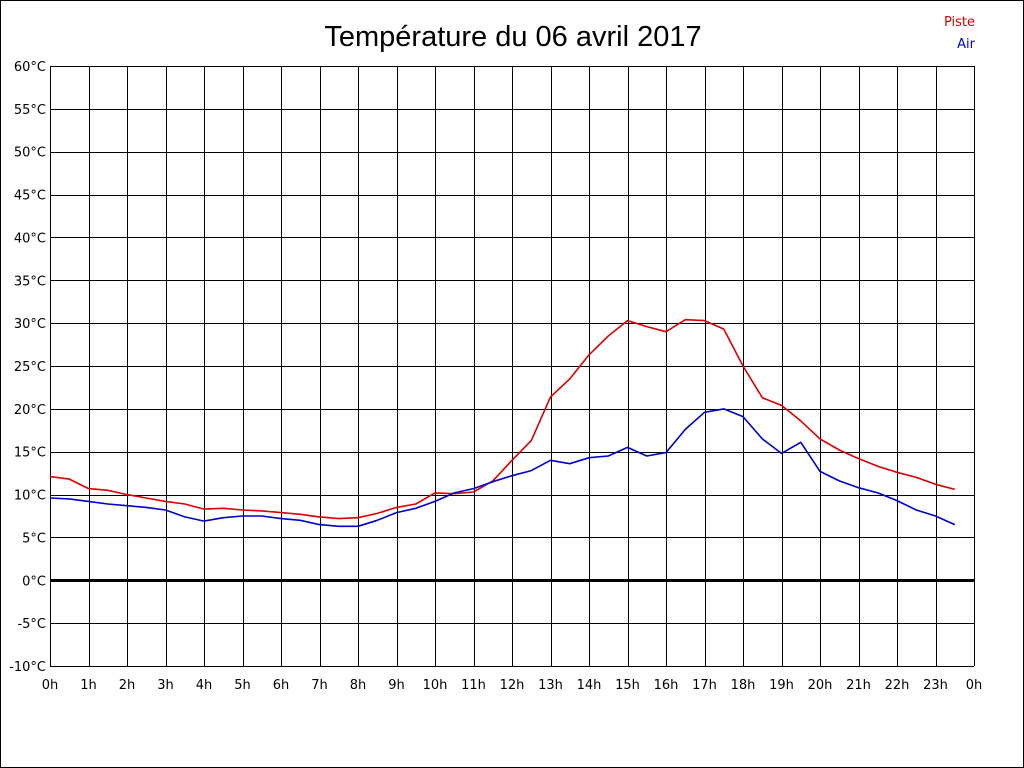 The width and height of the screenshot is (1024, 768). What do you see at coordinates (30, 67) in the screenshot?
I see `y-tick-label: 60°C` at bounding box center [30, 67].